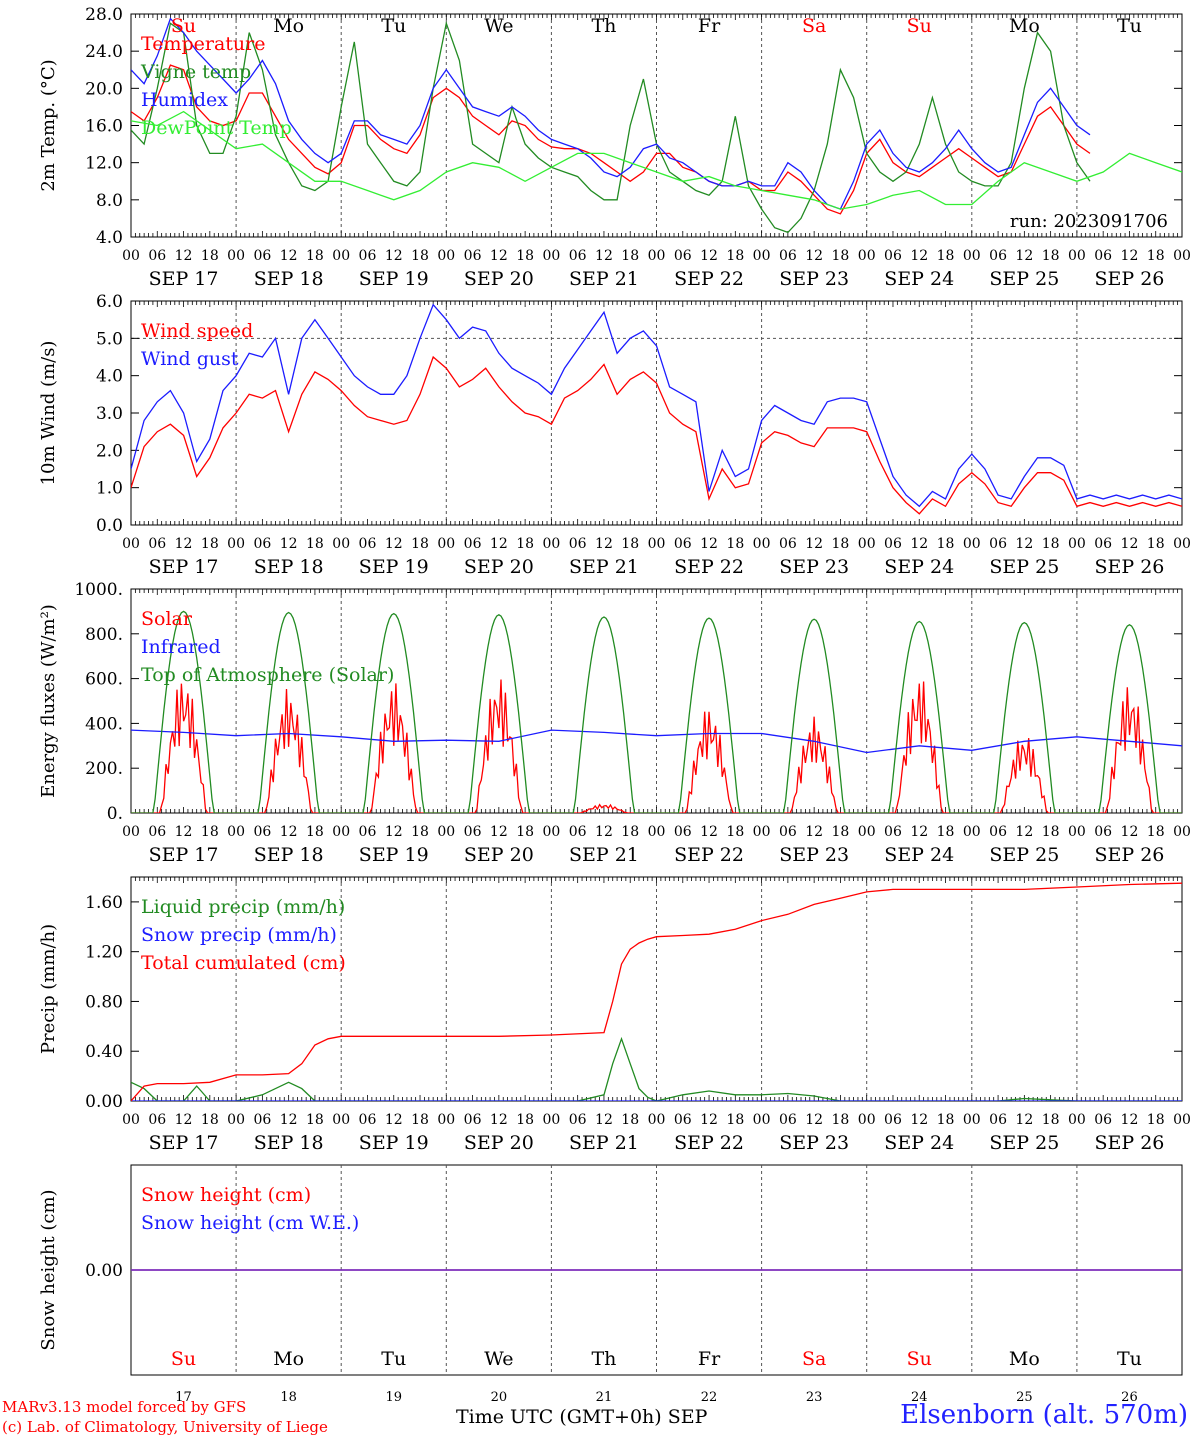 This screenshot has height=1440, width=1194. Describe the element at coordinates (1024, 855) in the screenshot. I see `date-label: SEP 25` at that location.